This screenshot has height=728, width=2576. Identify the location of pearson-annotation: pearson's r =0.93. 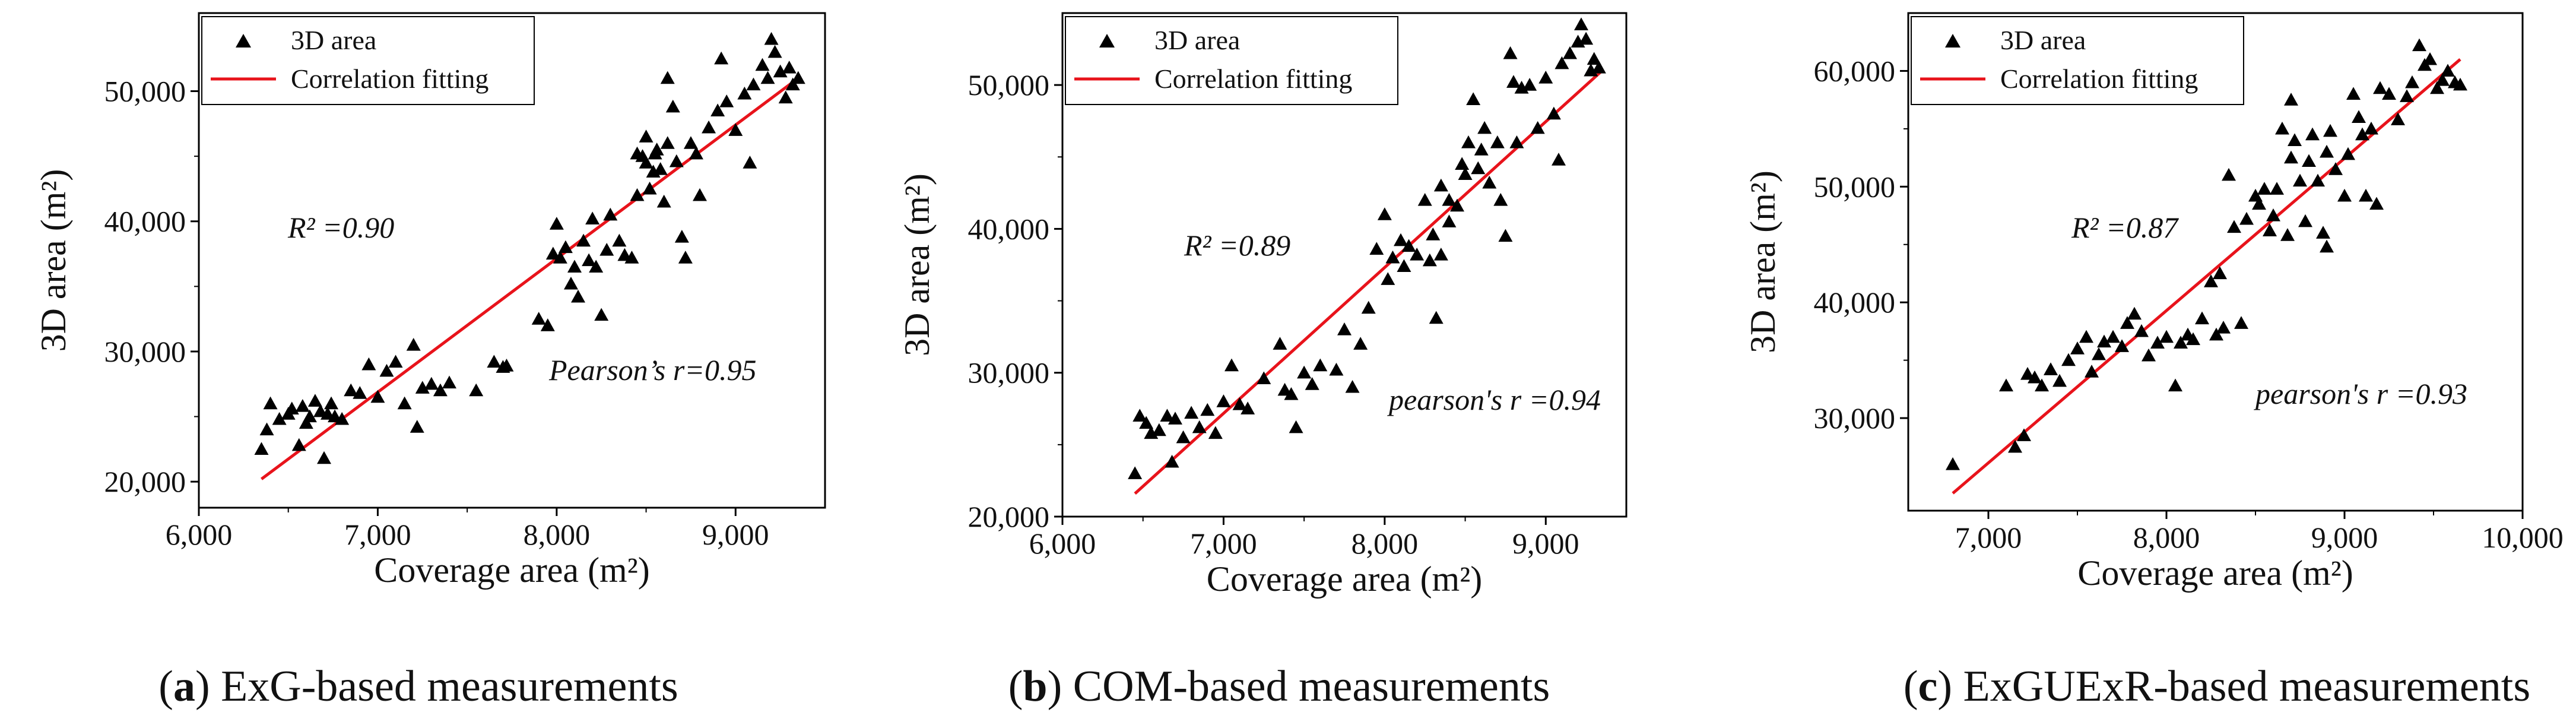
(2360, 393).